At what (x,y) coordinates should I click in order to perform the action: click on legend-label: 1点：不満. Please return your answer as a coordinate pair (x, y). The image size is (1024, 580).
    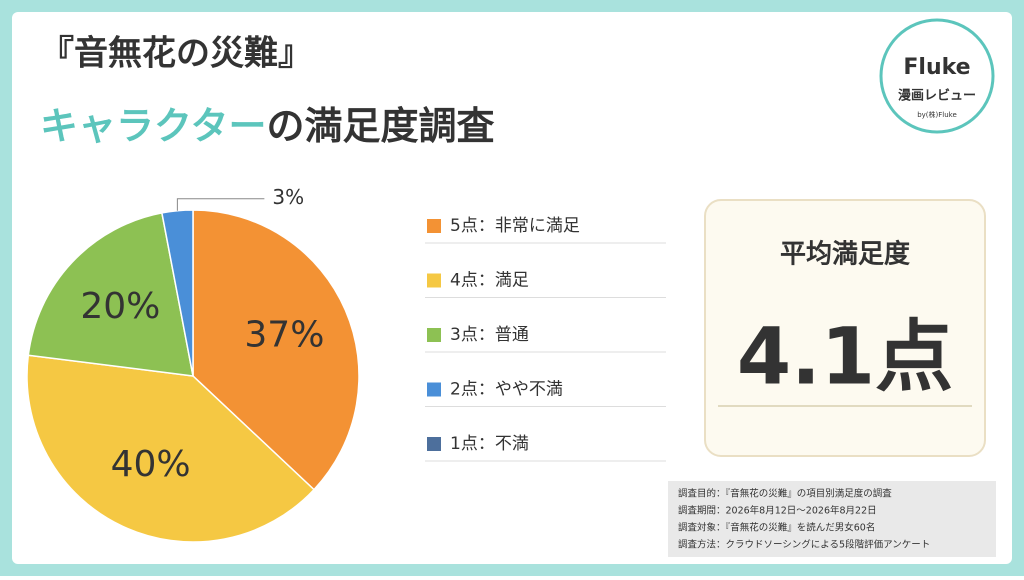
    Looking at the image, I should click on (489, 444).